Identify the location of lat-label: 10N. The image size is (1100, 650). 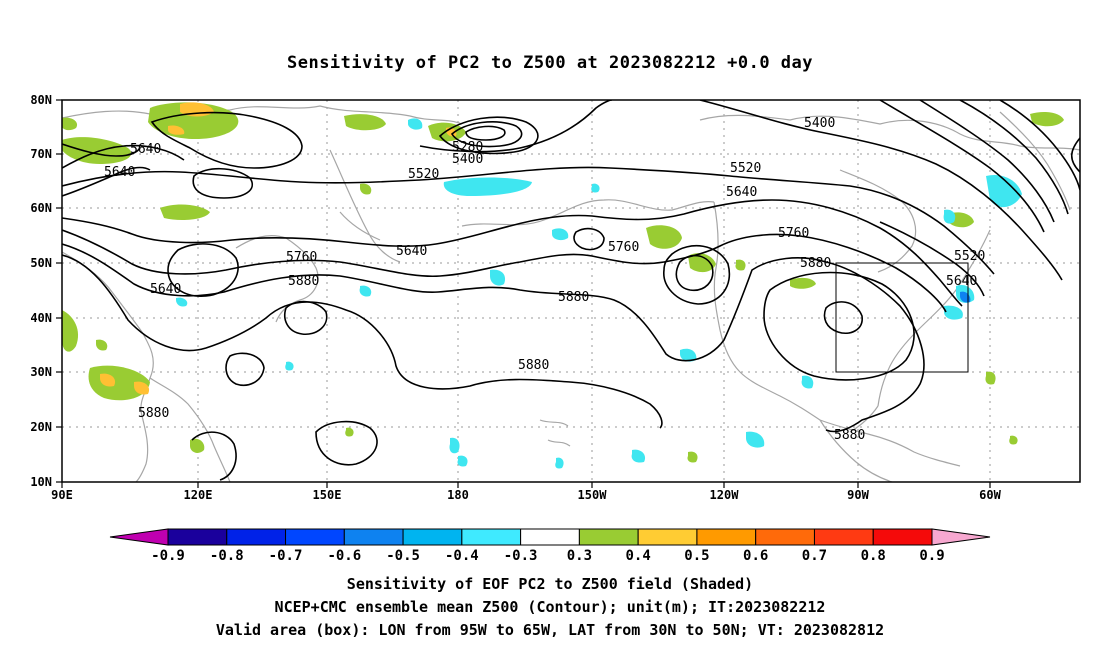
(41, 482).